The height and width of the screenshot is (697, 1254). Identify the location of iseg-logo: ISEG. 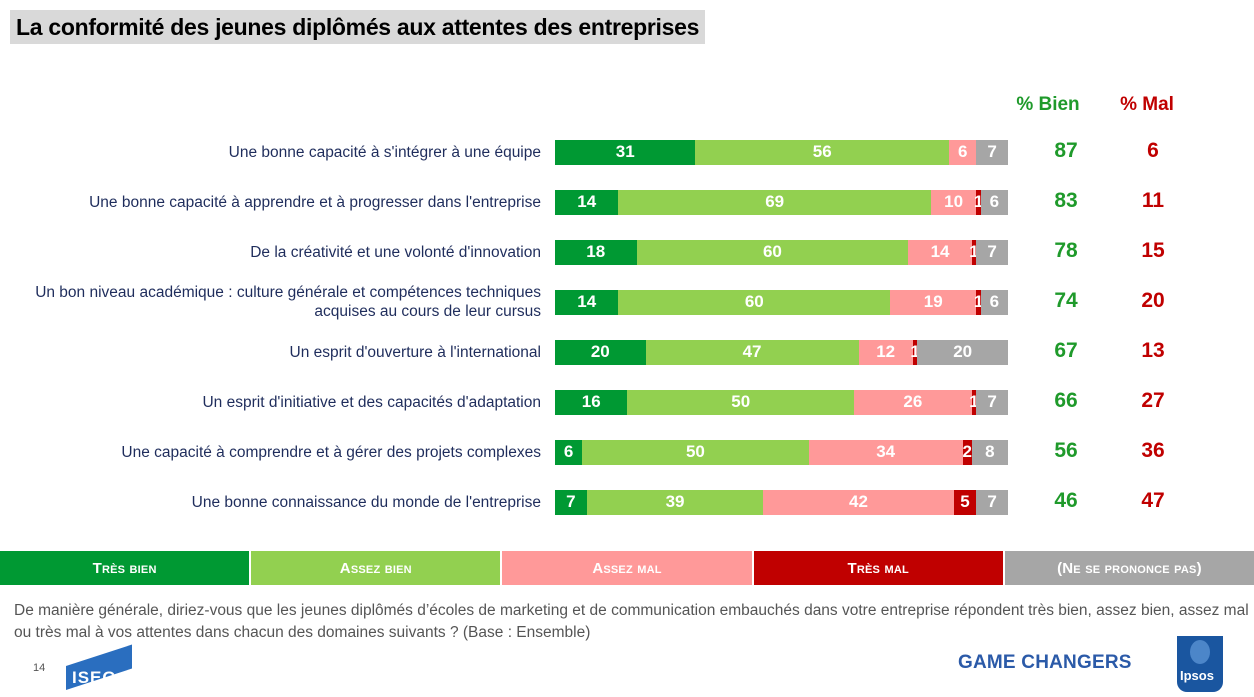
(100, 668).